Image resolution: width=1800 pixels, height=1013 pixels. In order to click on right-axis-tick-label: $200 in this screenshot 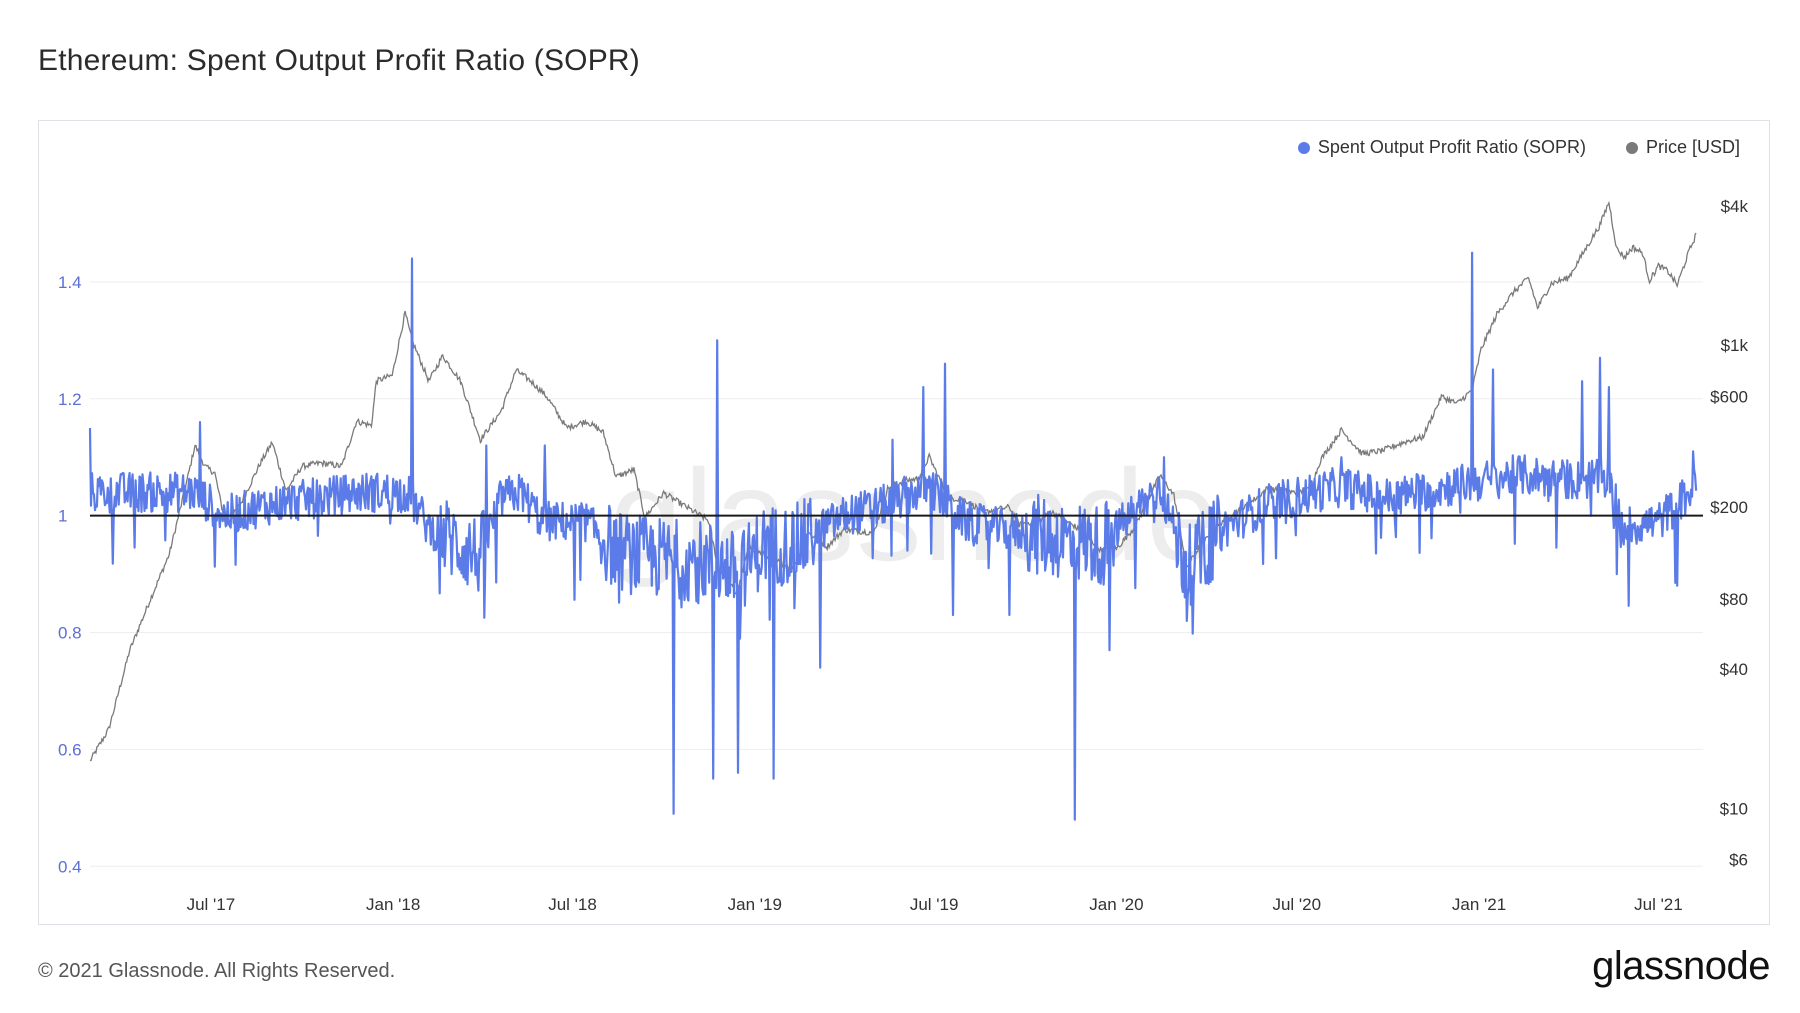, I will do `click(1729, 507)`.